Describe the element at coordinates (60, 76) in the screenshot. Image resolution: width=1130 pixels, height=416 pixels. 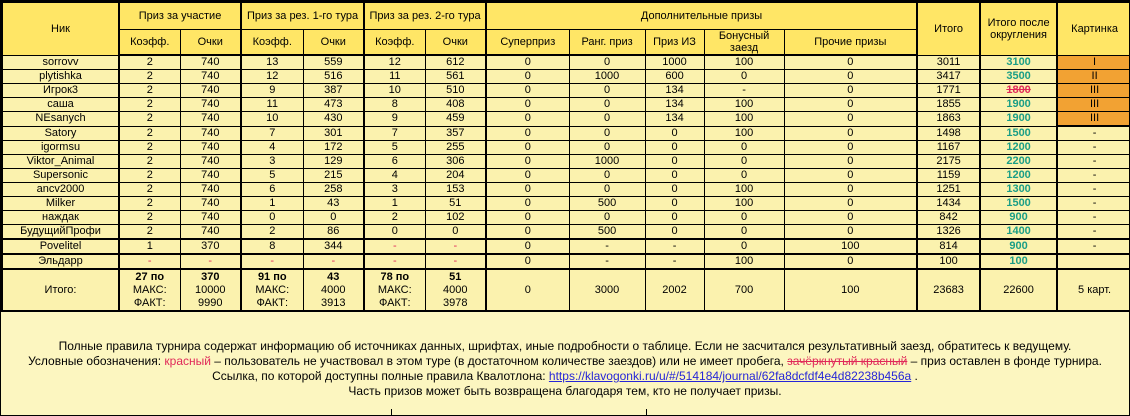
I see `cell-nick: plytishka` at that location.